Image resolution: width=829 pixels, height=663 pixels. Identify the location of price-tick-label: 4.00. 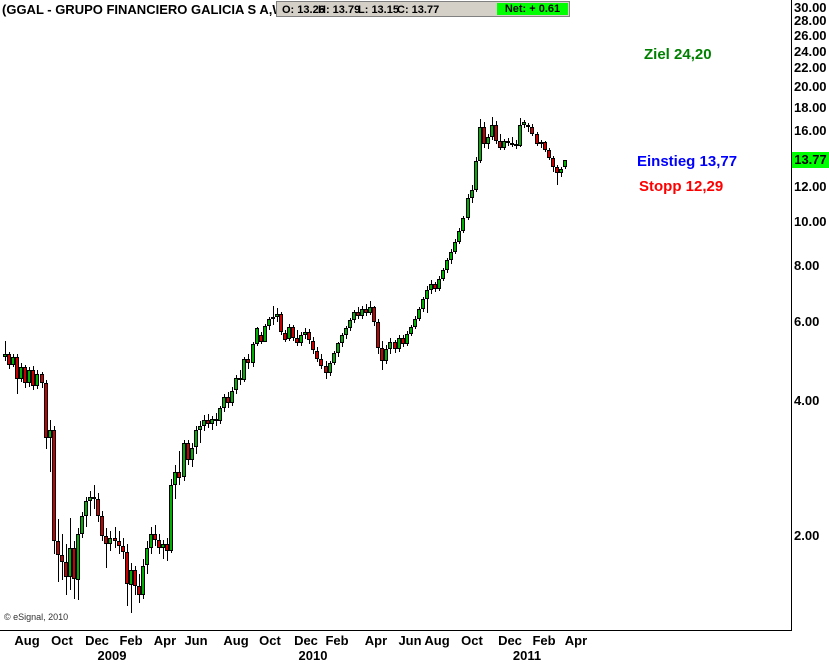
(807, 400).